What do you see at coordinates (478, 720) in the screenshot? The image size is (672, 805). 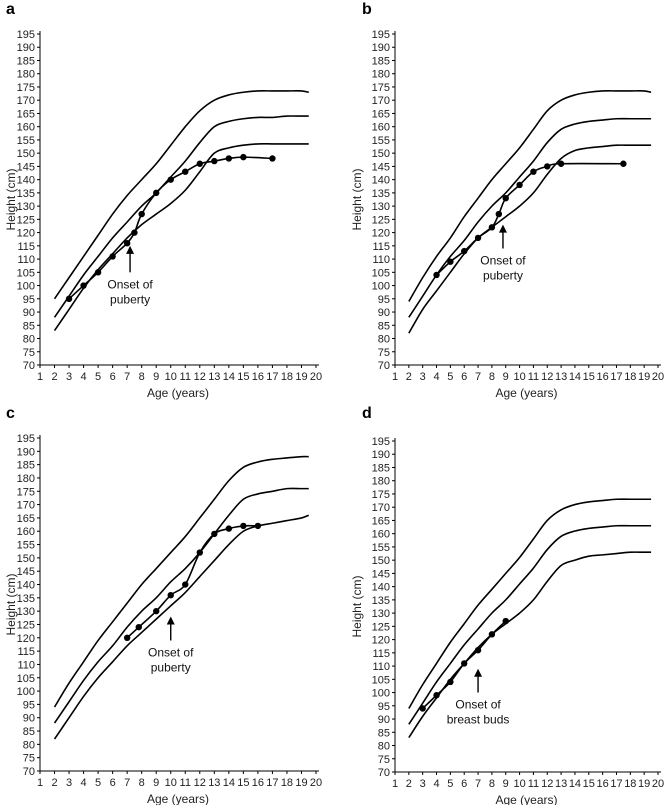 I see `annotation-text: breast buds` at bounding box center [478, 720].